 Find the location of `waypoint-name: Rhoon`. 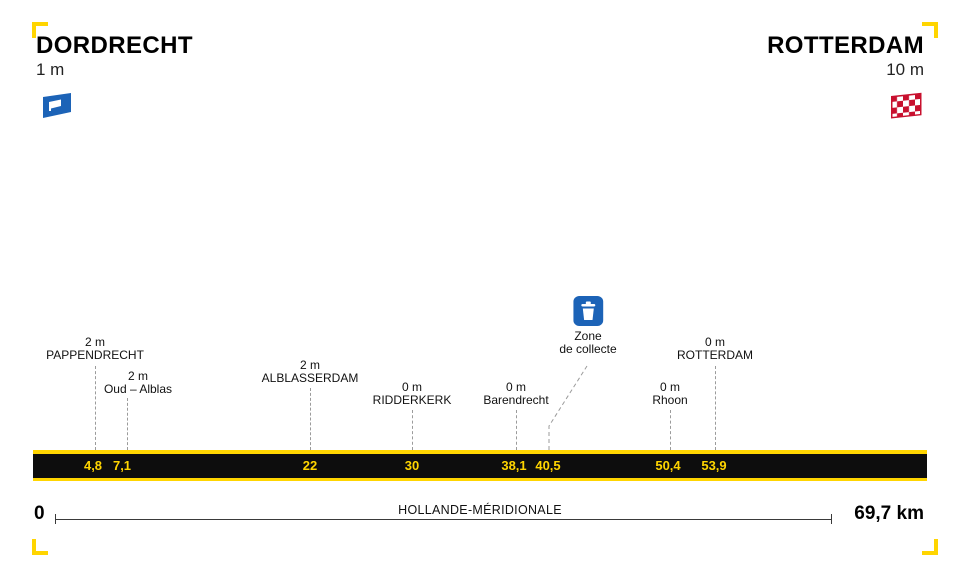

waypoint-name: Rhoon is located at coordinates (670, 400).